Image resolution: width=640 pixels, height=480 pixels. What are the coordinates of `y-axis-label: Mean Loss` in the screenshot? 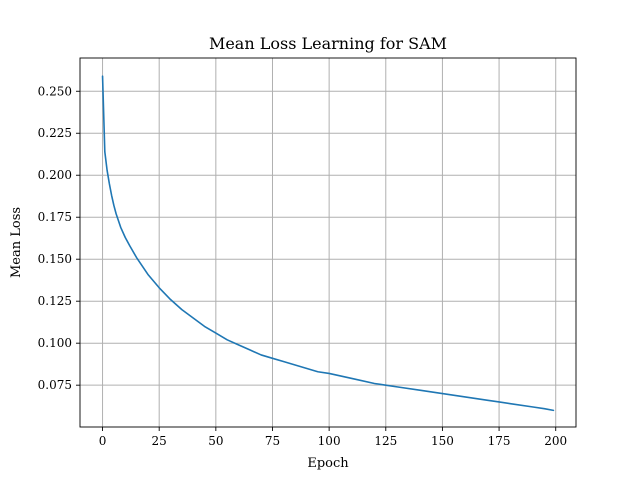 It's located at (16, 242).